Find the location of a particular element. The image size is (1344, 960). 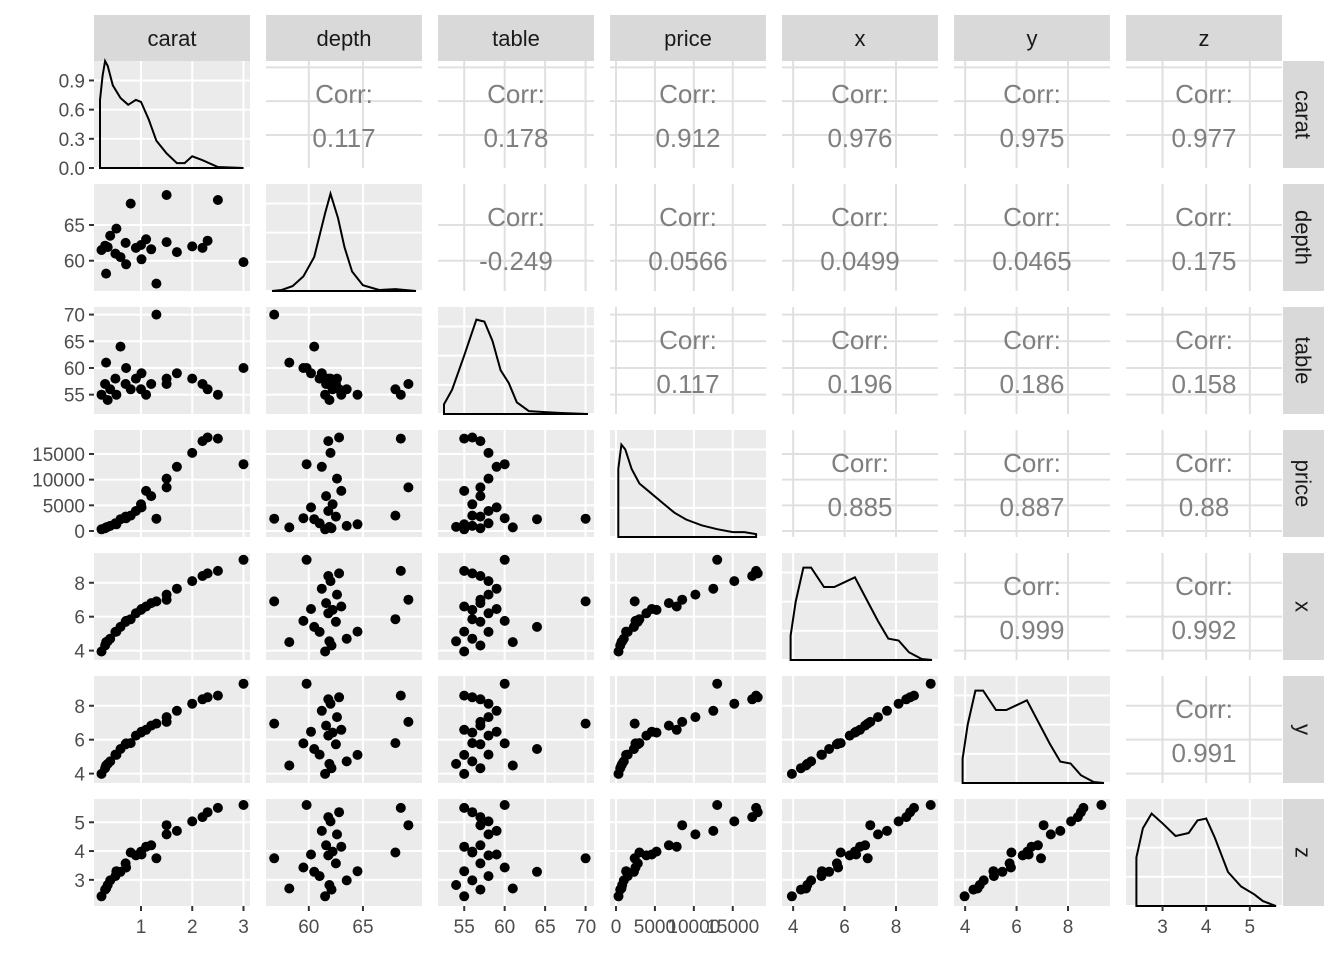

column-strip-x: x is located at coordinates (860, 38).